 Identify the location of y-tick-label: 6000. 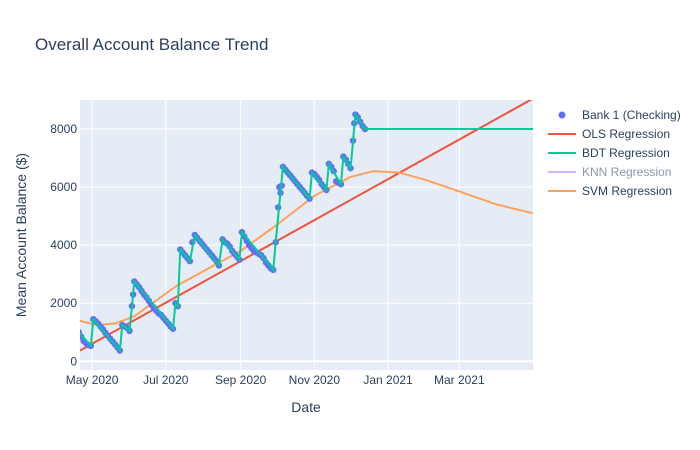
(63, 187).